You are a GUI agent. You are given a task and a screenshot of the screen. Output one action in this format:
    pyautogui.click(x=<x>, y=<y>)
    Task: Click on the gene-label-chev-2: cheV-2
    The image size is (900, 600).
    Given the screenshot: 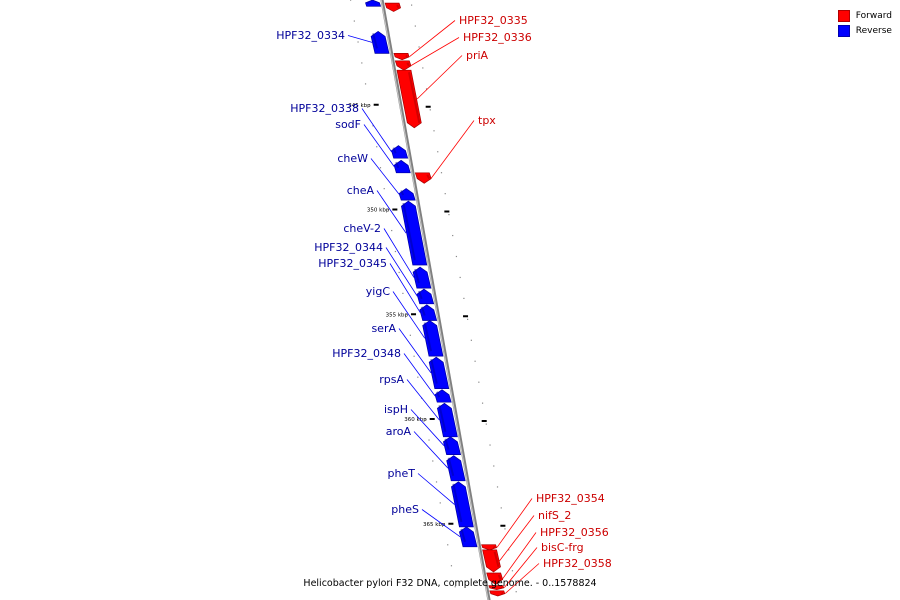 What is the action you would take?
    pyautogui.click(x=362, y=228)
    